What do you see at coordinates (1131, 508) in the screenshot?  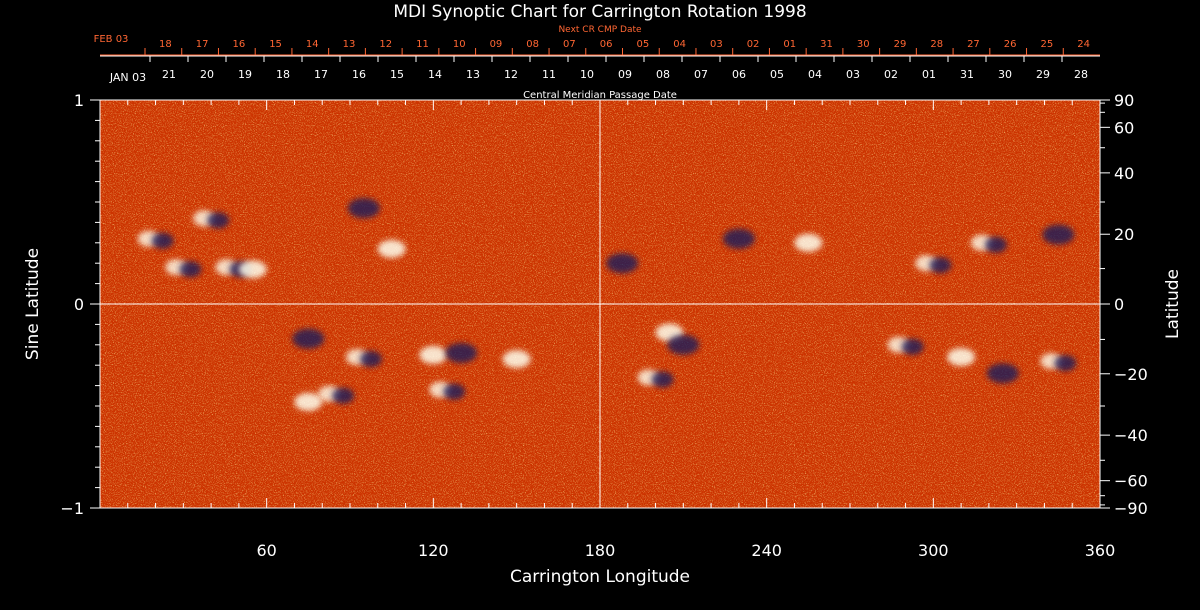 I see `right-tick-label: −90` at bounding box center [1131, 508].